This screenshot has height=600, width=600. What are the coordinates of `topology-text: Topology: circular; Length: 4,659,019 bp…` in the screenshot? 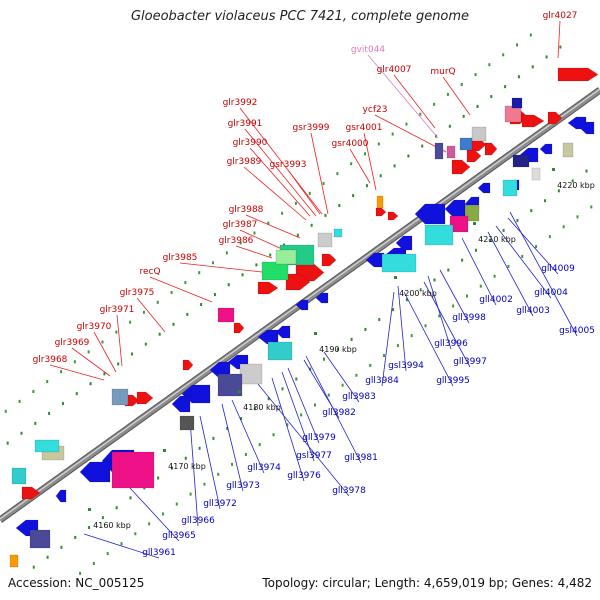 It's located at (427, 583).